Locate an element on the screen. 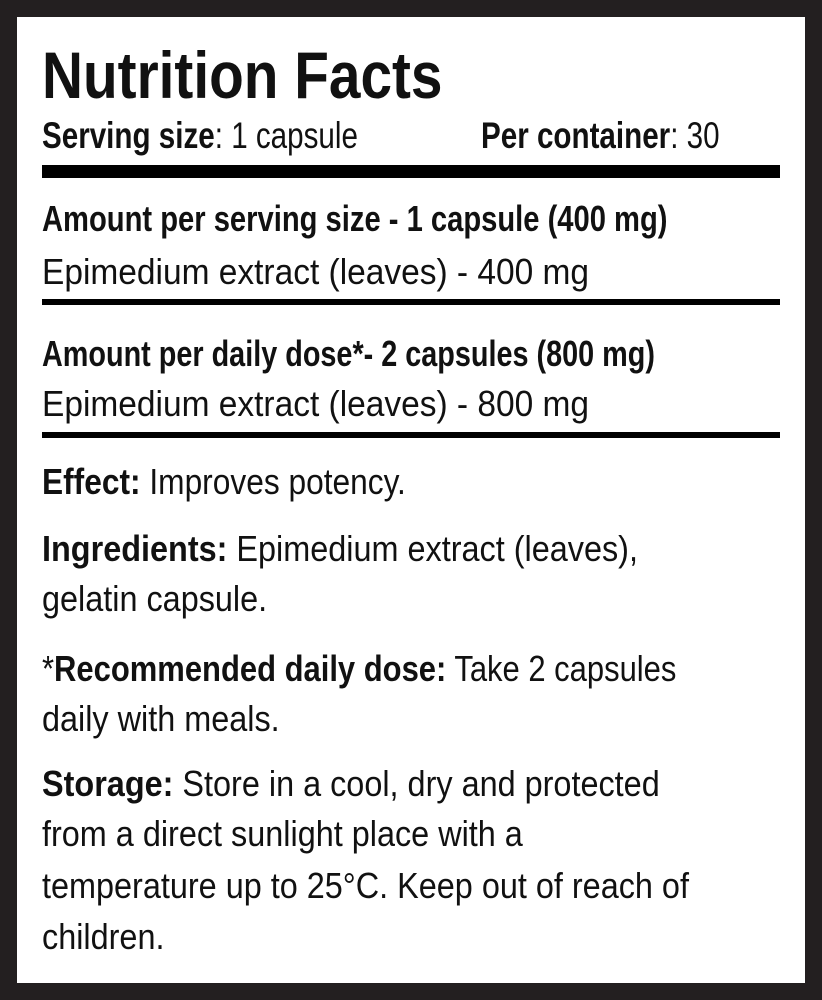 This screenshot has height=1000, width=822. dose-line-2: daily with meals. is located at coordinates (161, 718).